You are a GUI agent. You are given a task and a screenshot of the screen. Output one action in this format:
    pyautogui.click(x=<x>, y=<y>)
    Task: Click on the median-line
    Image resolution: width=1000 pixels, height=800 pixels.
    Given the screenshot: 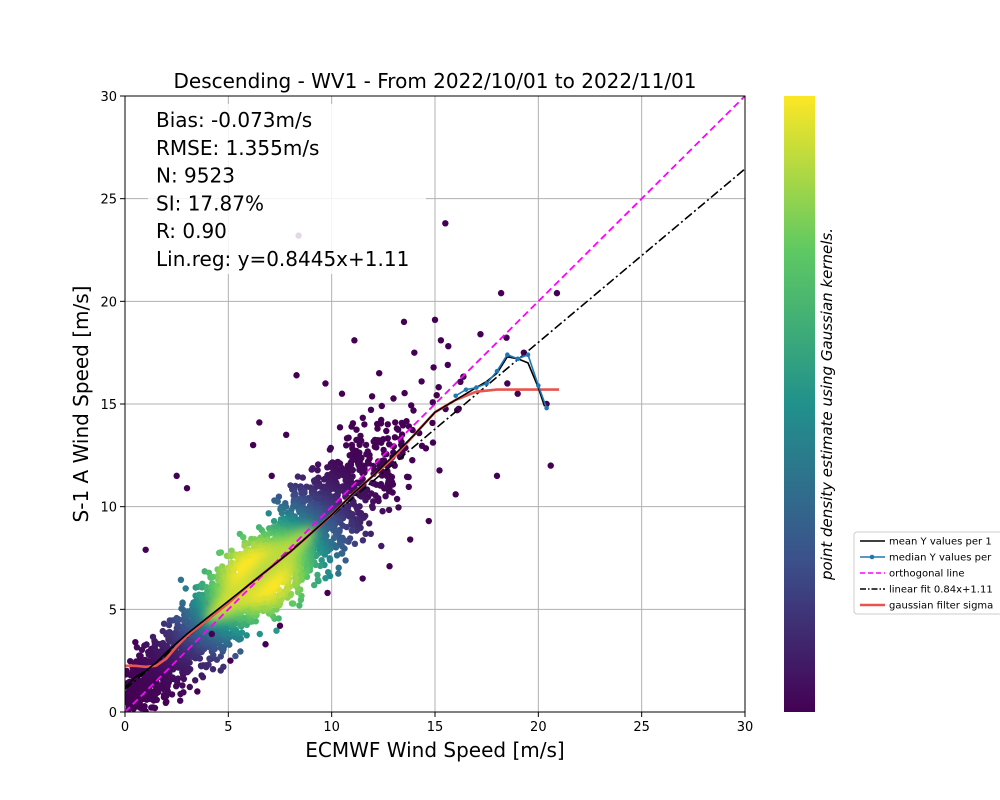 What is the action you would take?
    pyautogui.click(x=501, y=381)
    